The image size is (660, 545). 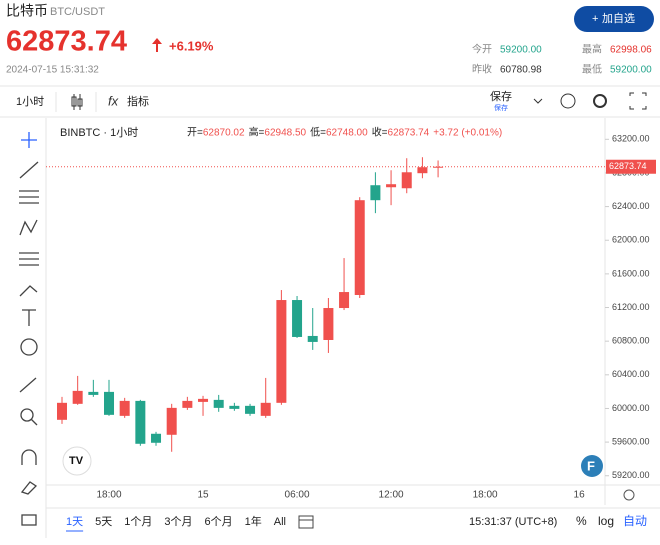 What do you see at coordinates (513, 522) in the screenshot?
I see `time: 15:31:37 (UTC+8)` at bounding box center [513, 522].